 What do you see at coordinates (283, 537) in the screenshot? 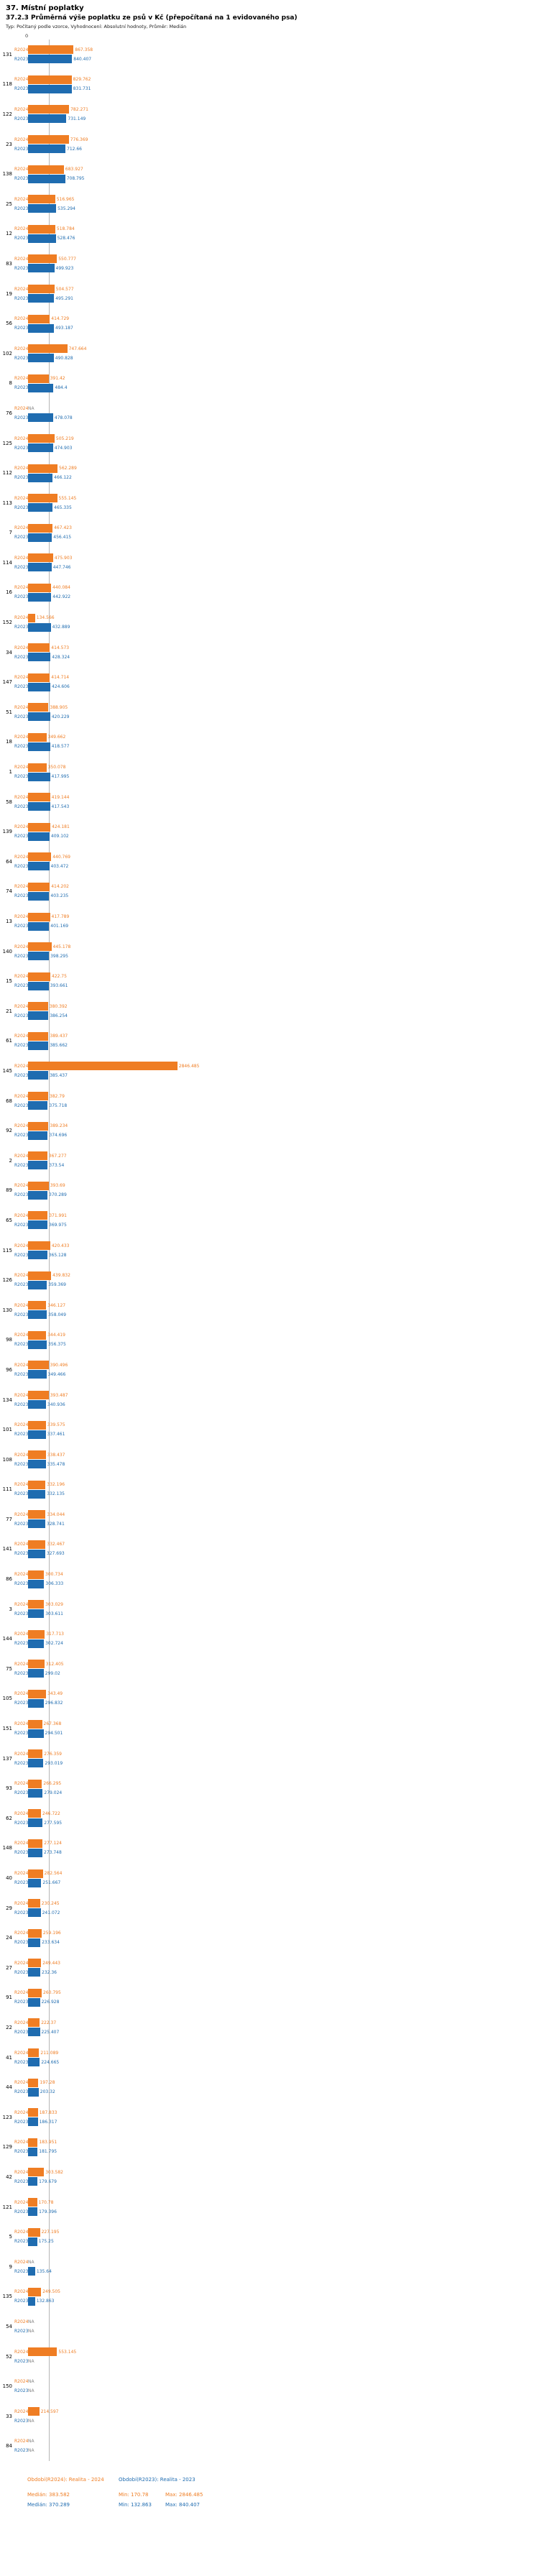
I see `bar-track-r2023: 456.415` at bounding box center [283, 537].